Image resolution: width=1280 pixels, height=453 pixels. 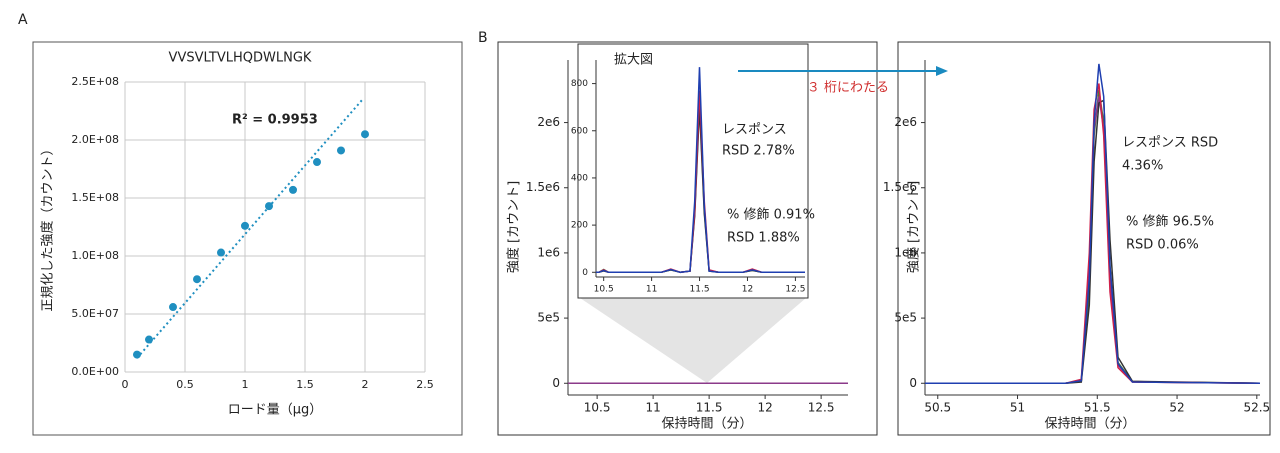 I want to click on annotation: RSD 0.06%, so click(x=1162, y=245).